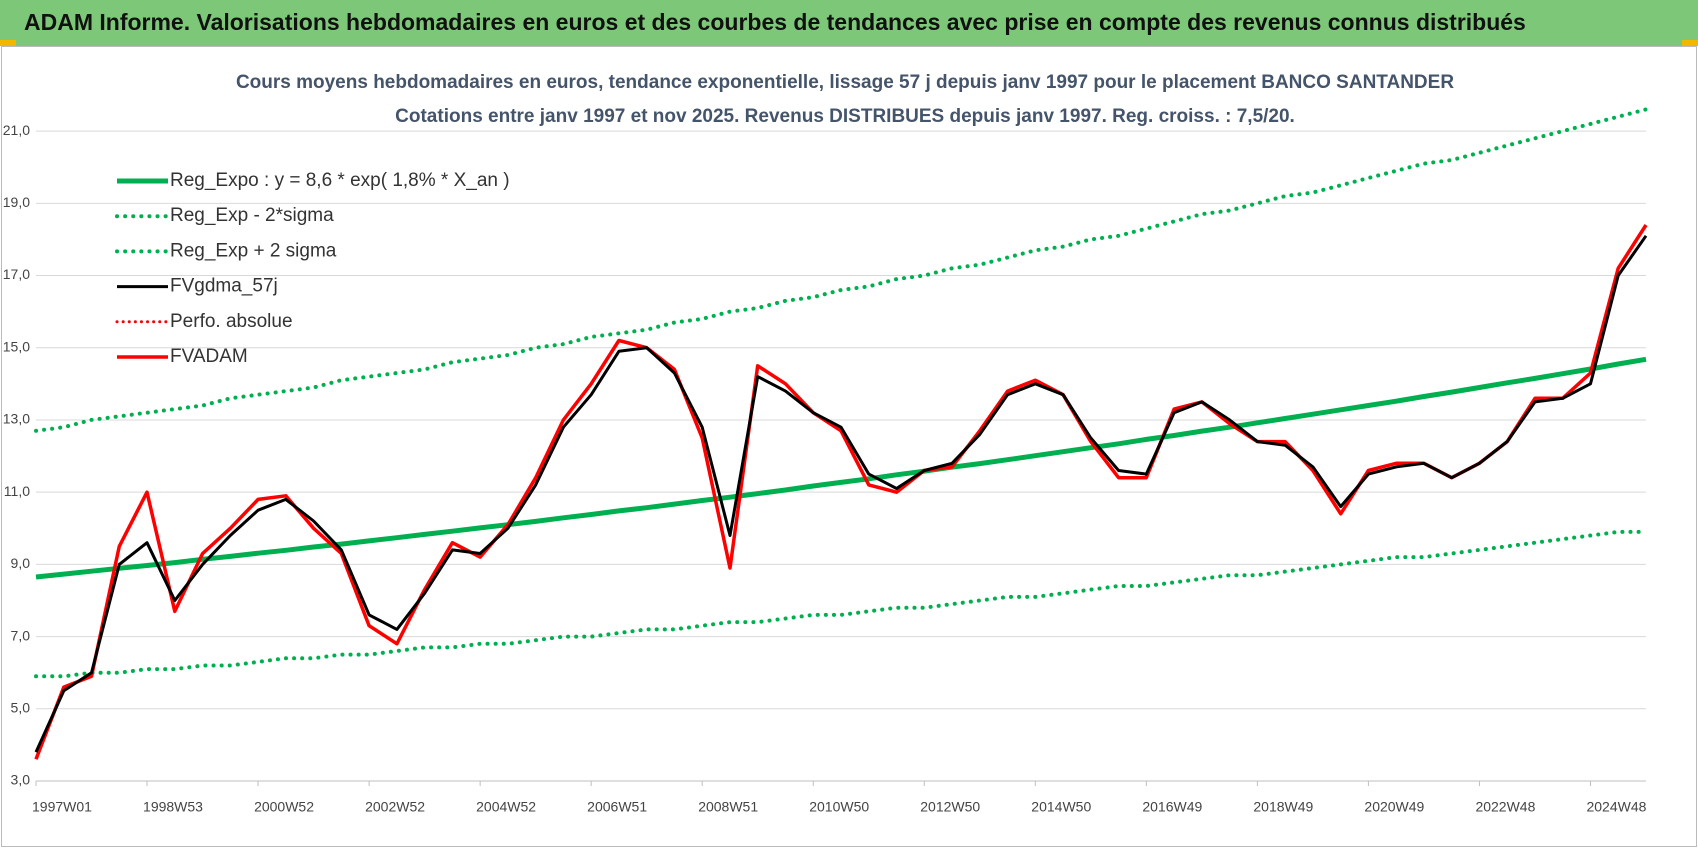 Image resolution: width=1698 pixels, height=848 pixels. What do you see at coordinates (62, 807) in the screenshot?
I see `x-tick-label: 1997W01` at bounding box center [62, 807].